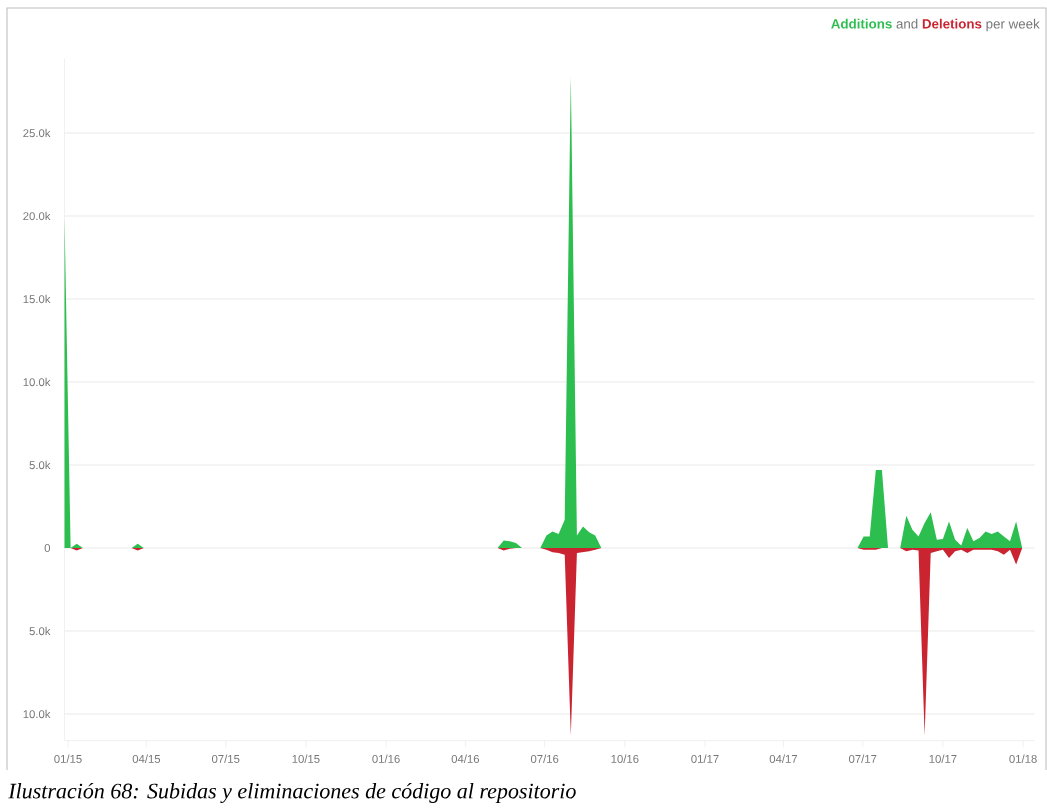 The width and height of the screenshot is (1047, 812). I want to click on x-tick-label: 01/17, so click(705, 758).